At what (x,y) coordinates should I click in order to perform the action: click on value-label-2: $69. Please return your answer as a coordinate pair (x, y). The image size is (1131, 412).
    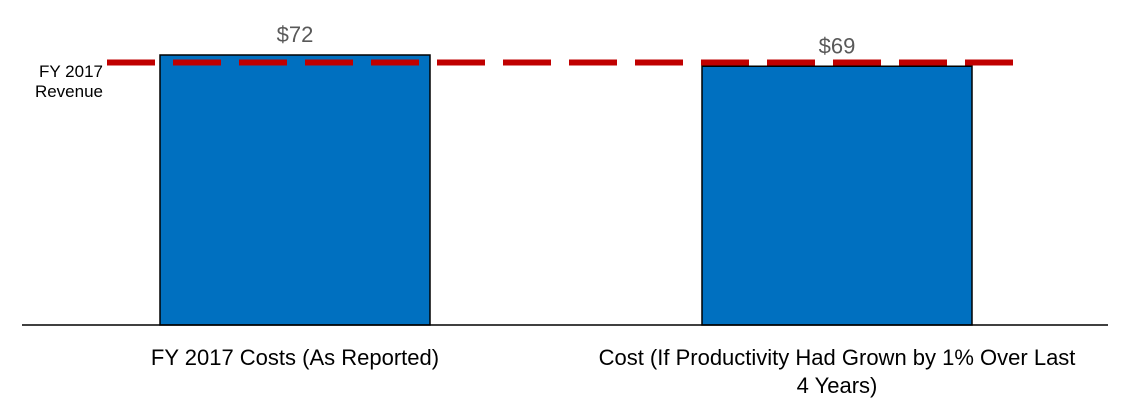
    Looking at the image, I should click on (837, 45).